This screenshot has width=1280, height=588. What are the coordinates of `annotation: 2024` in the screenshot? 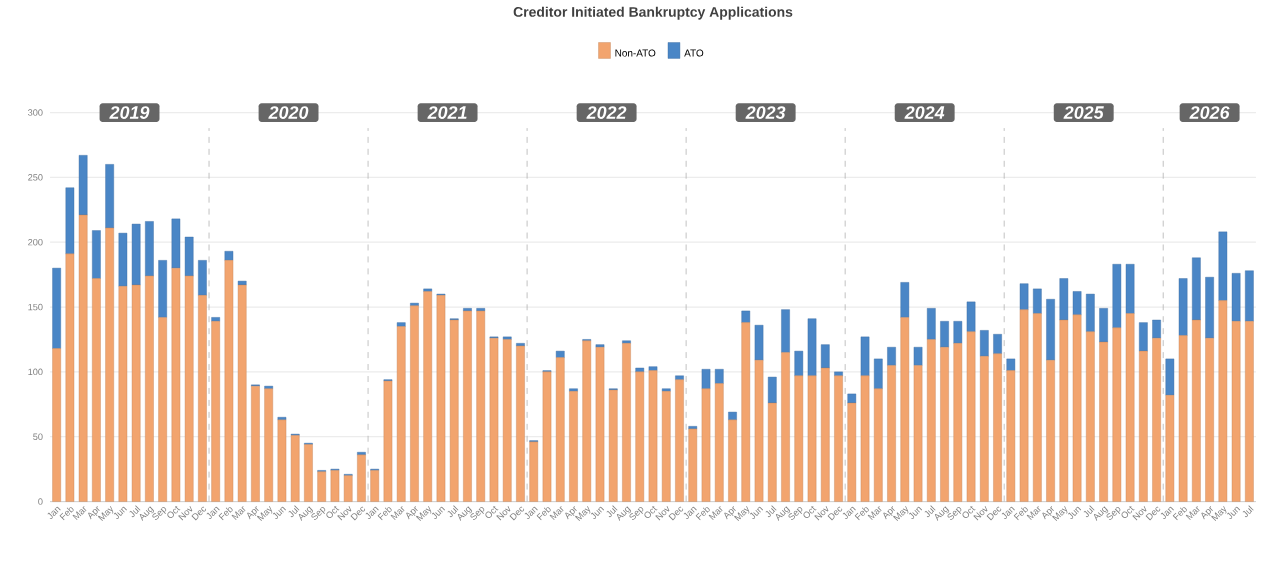 It's located at (924, 113).